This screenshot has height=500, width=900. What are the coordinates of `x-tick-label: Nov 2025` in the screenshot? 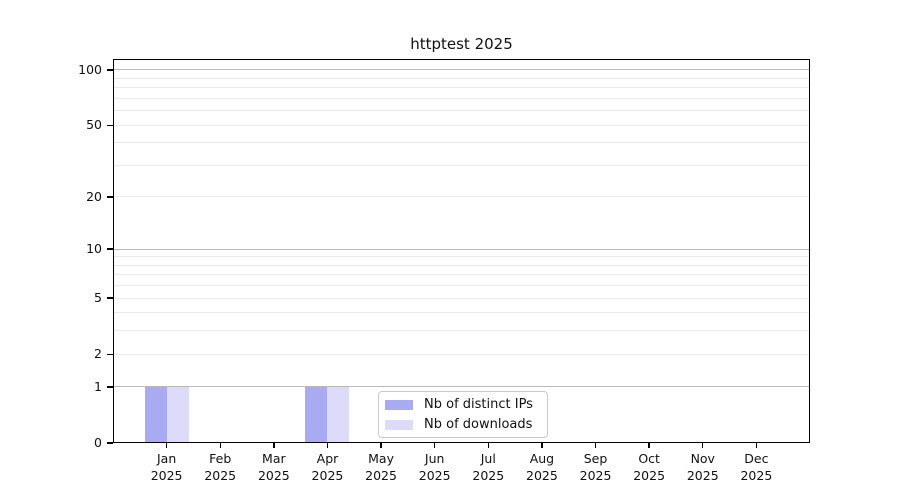 It's located at (703, 467).